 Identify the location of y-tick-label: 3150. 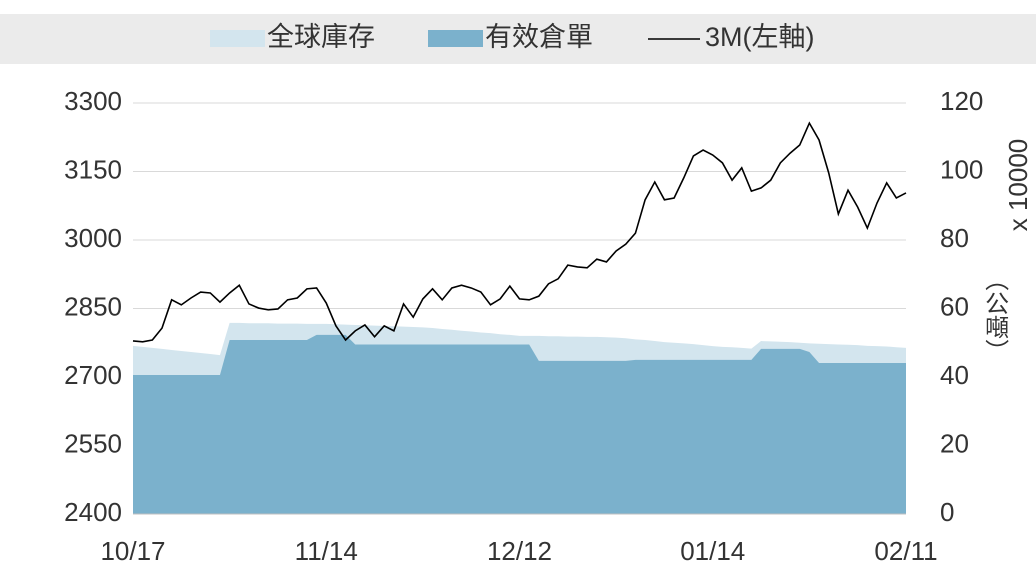
(93, 169).